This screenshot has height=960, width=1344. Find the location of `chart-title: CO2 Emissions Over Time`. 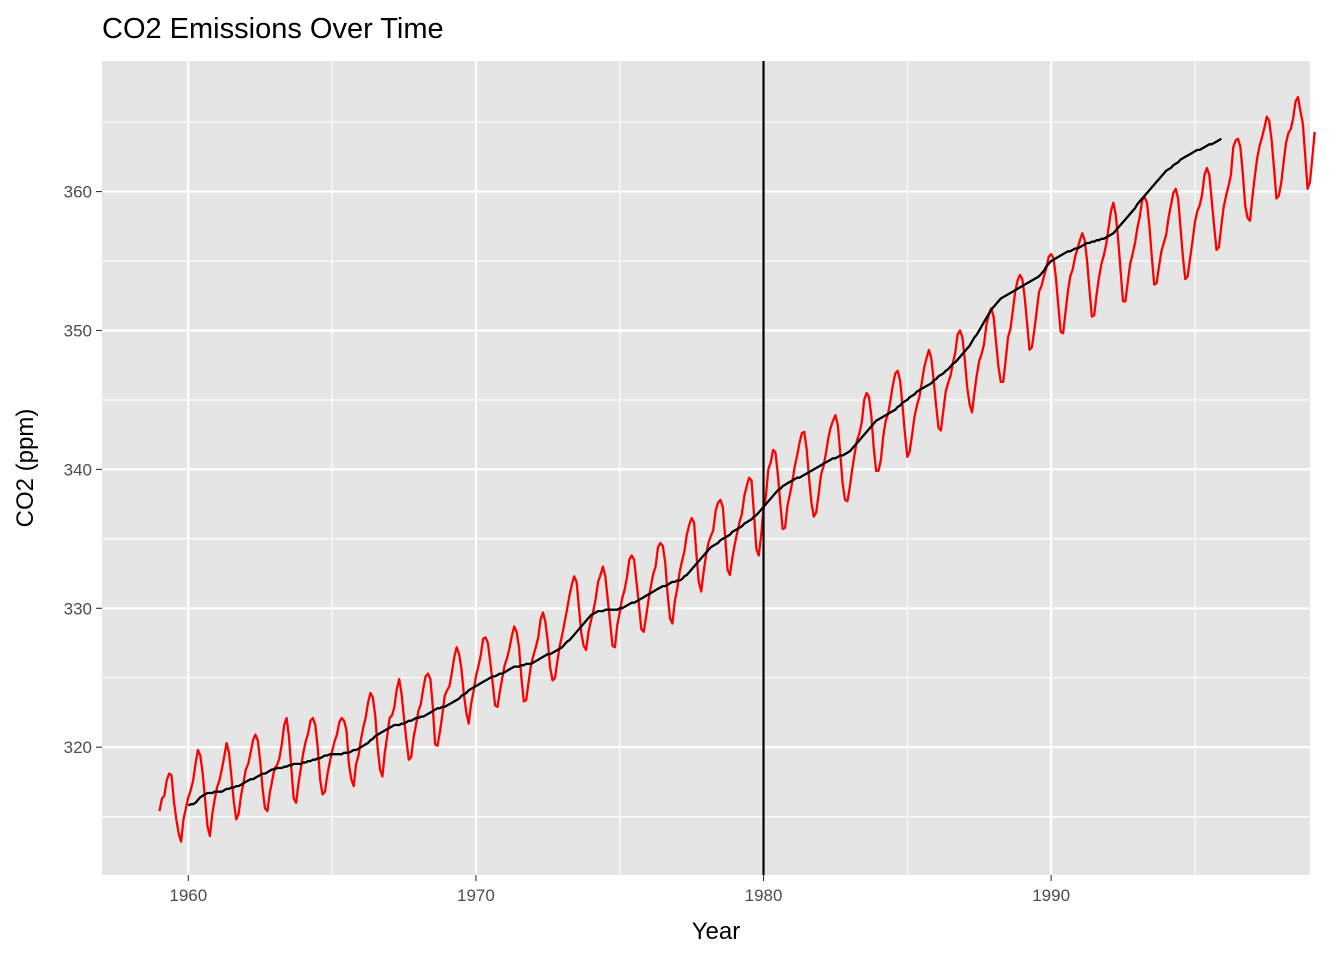

chart-title: CO2 Emissions Over Time is located at coordinates (273, 29).